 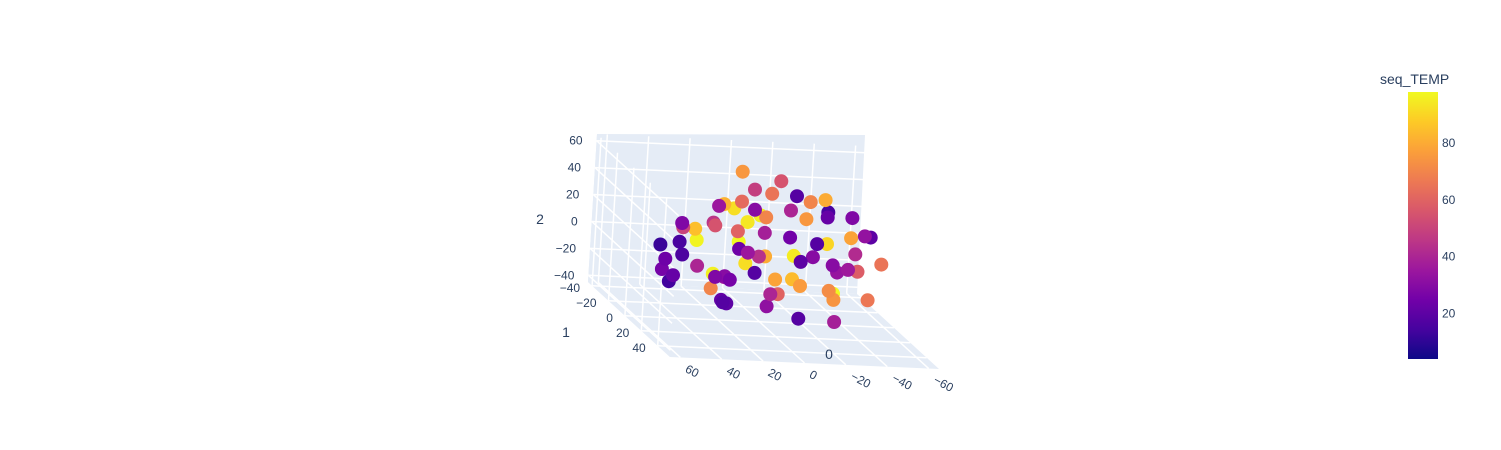 What do you see at coordinates (1449, 228) in the screenshot?
I see `colorbar-ticks: 80 60 40 20` at bounding box center [1449, 228].